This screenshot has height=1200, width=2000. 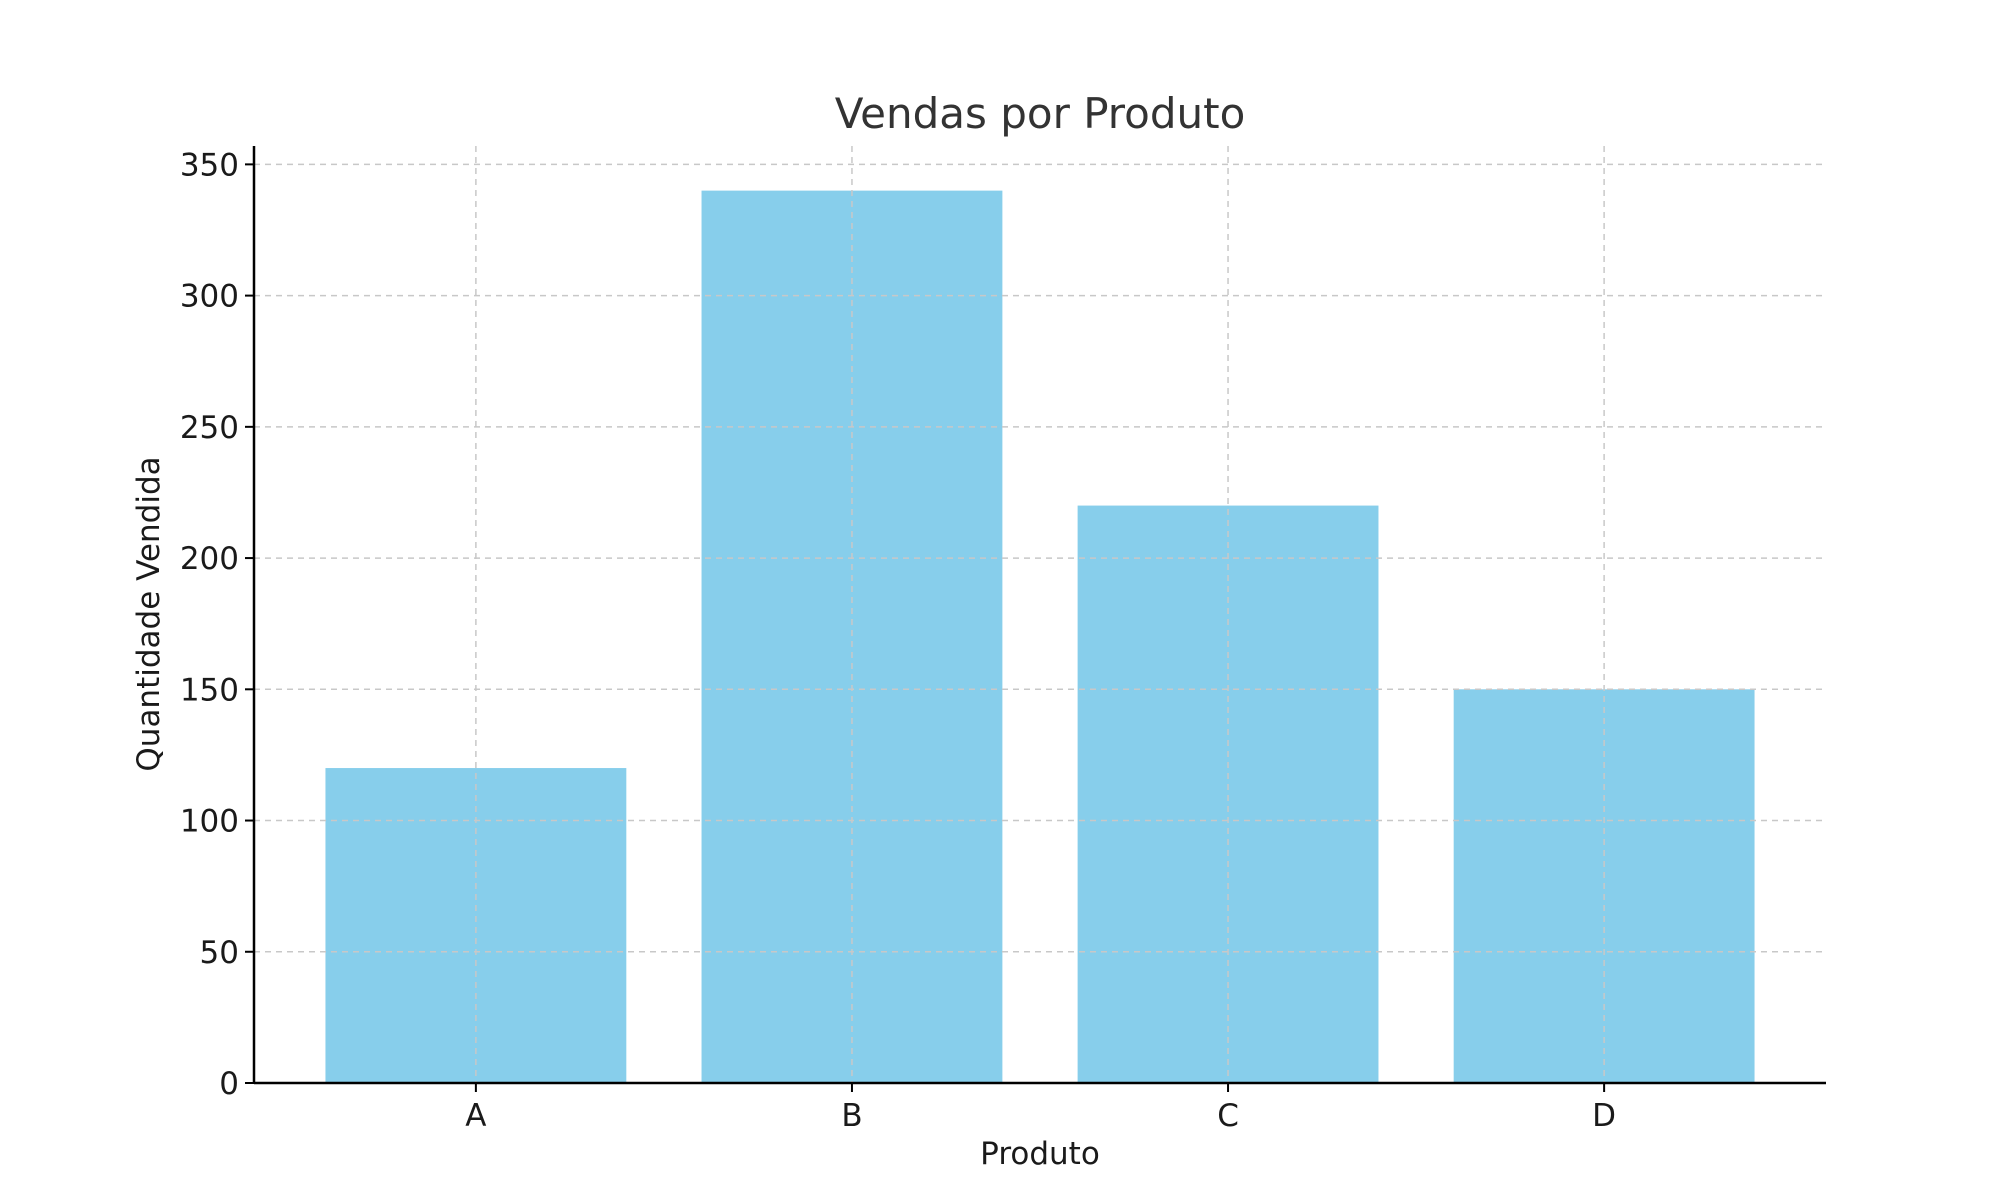 I want to click on bar-B, so click(x=852, y=637).